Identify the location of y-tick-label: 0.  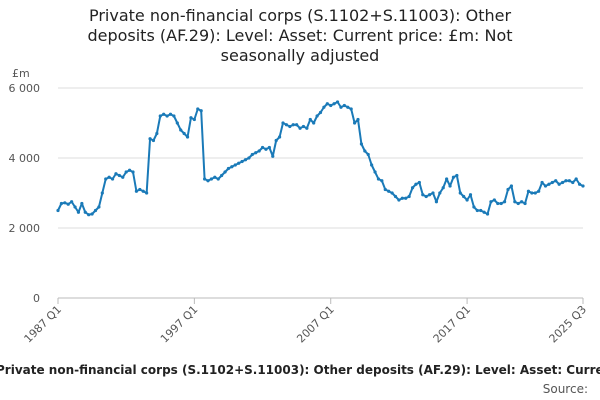
(36, 298).